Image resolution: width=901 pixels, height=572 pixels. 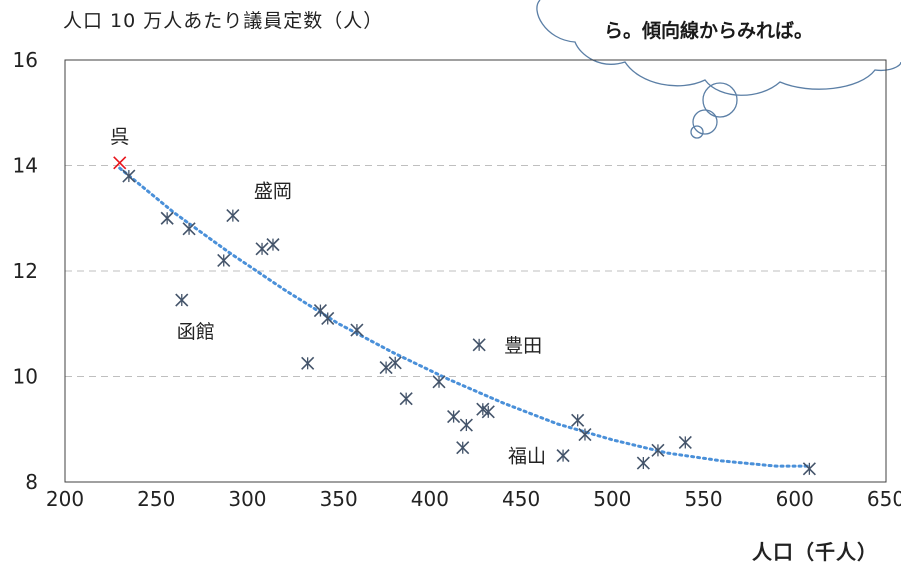 What do you see at coordinates (25, 377) in the screenshot?
I see `y-tick-label: 10` at bounding box center [25, 377].